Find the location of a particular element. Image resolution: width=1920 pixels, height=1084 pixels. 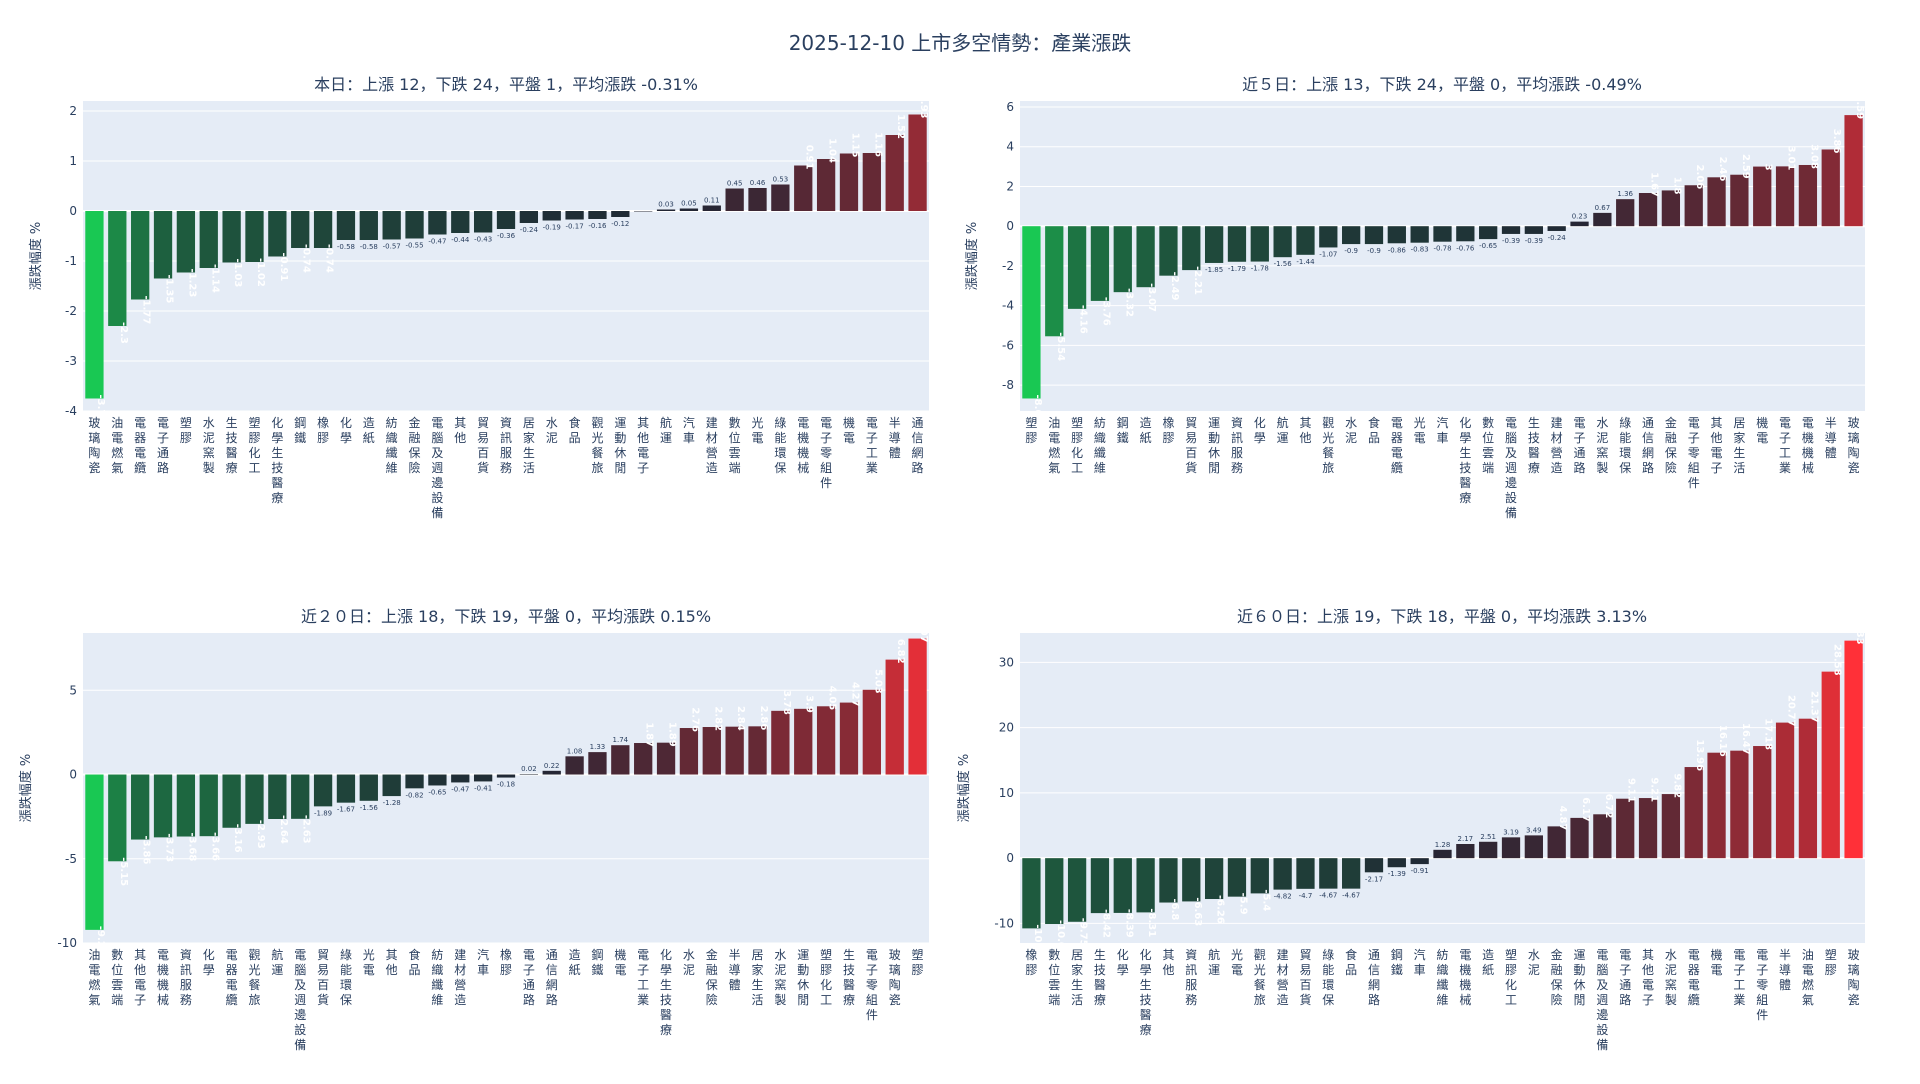

data-label: -9.22 is located at coordinates (100, 940).